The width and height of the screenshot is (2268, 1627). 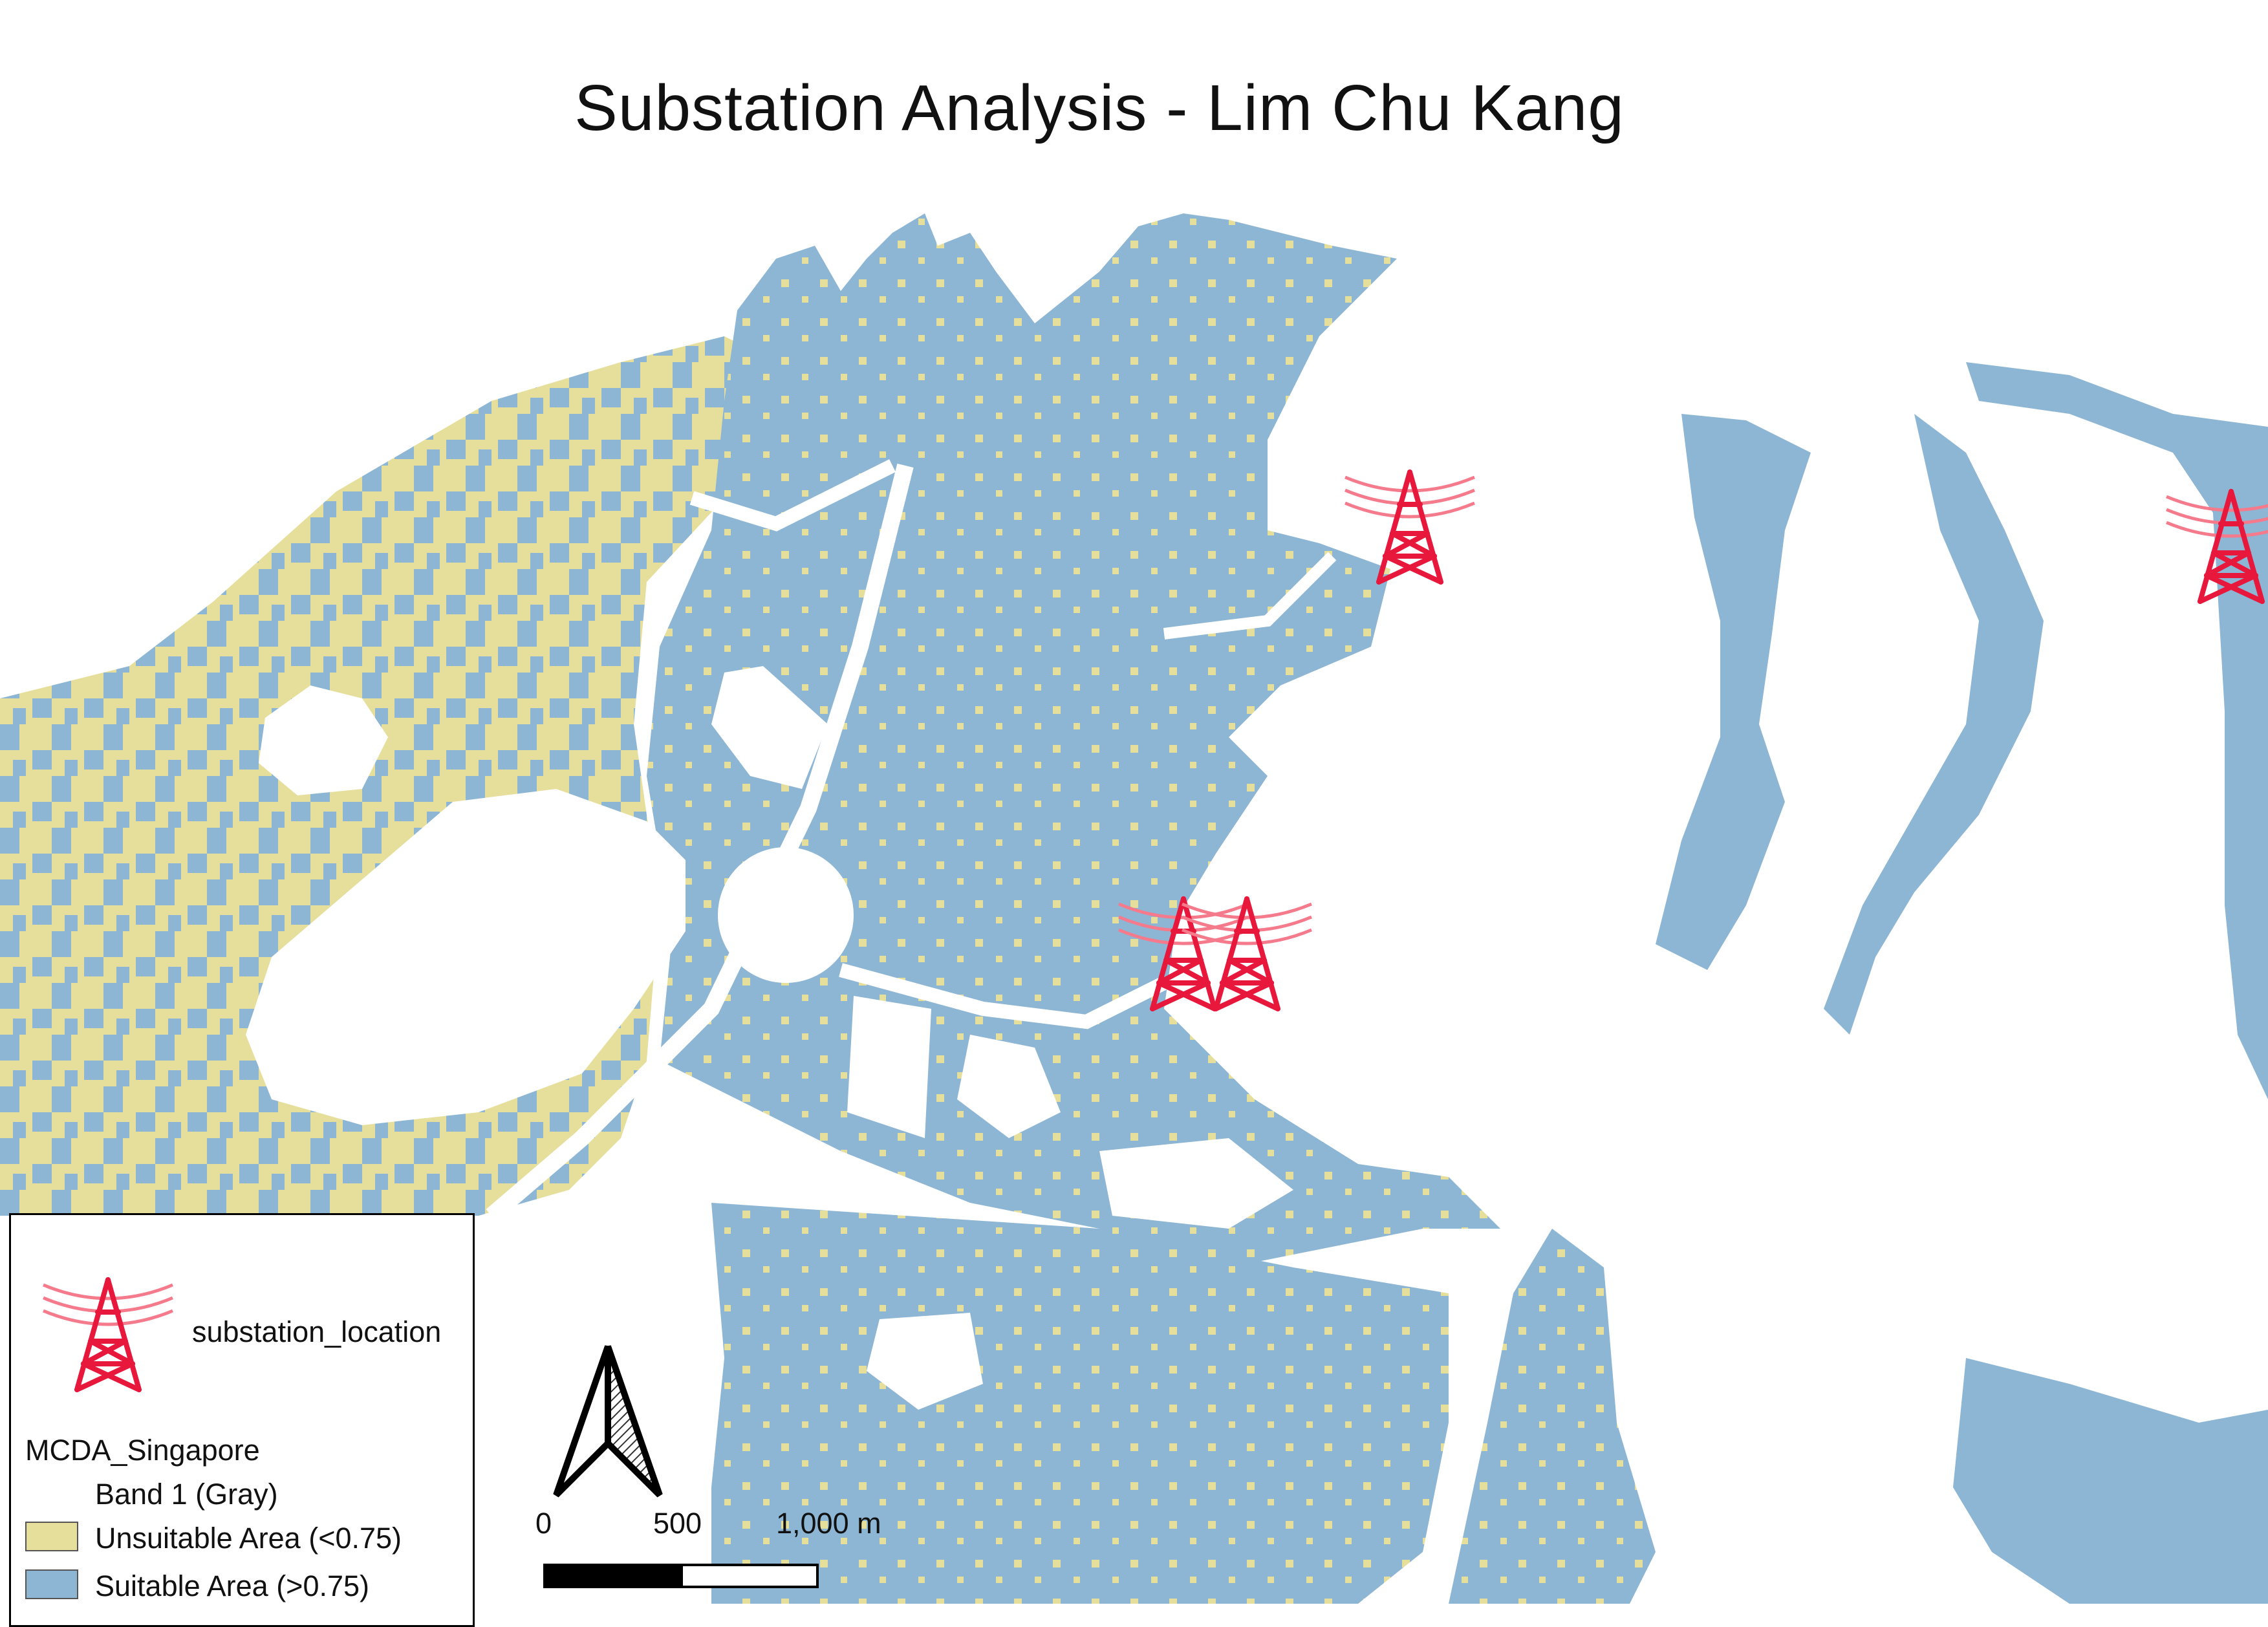 What do you see at coordinates (681, 1576) in the screenshot?
I see `scale-bar-graphic` at bounding box center [681, 1576].